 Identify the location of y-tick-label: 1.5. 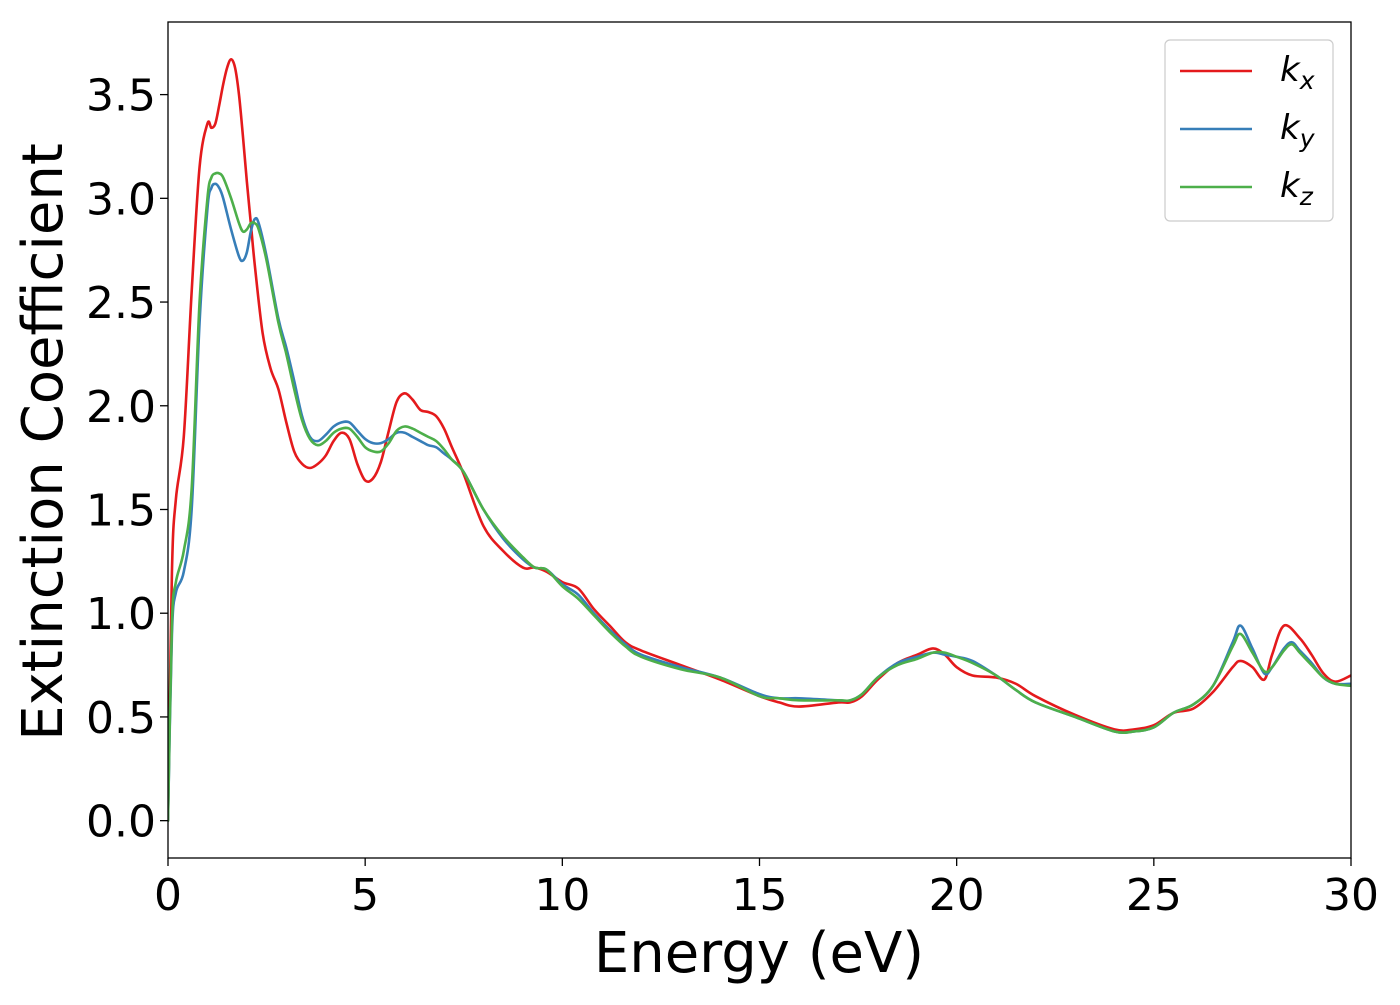
(121, 510).